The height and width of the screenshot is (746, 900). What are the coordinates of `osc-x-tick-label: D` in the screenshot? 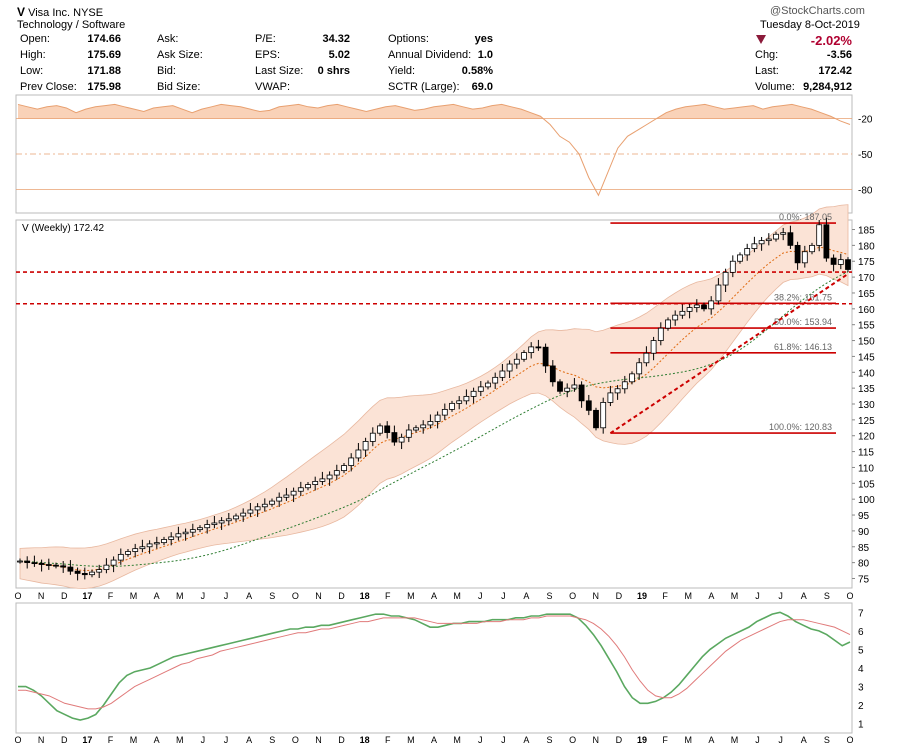 It's located at (341, 740).